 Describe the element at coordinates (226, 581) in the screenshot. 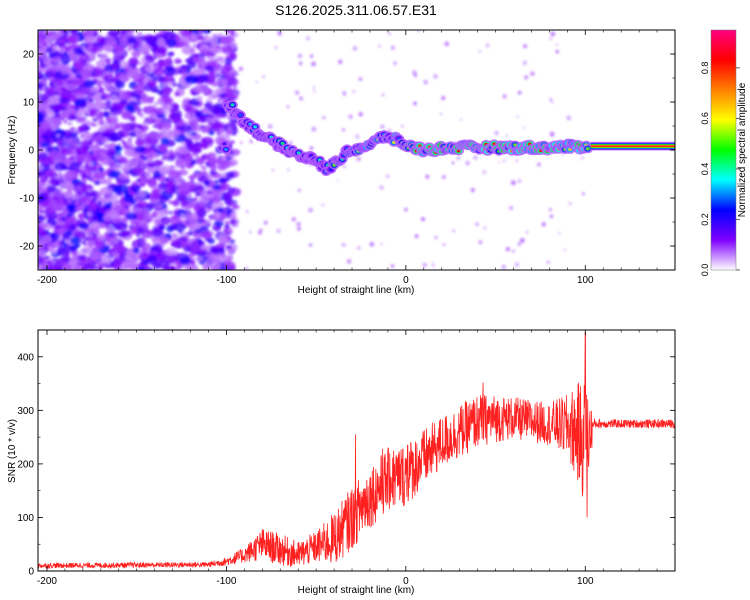

I see `x-tick-label: -100` at that location.